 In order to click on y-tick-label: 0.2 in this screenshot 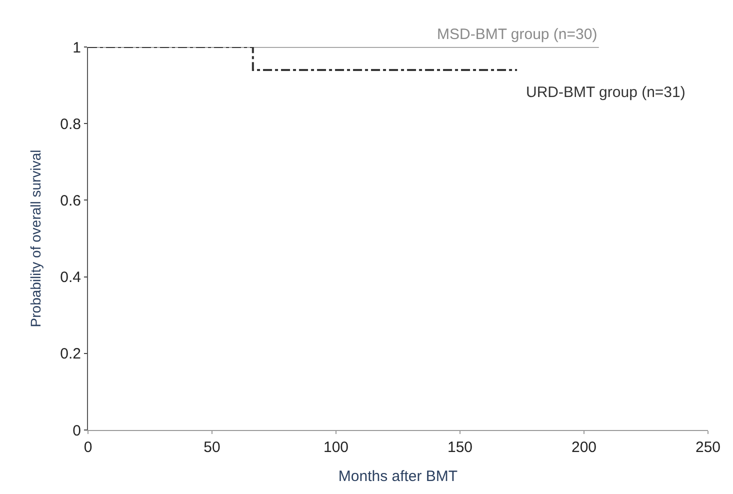, I will do `click(70, 354)`.